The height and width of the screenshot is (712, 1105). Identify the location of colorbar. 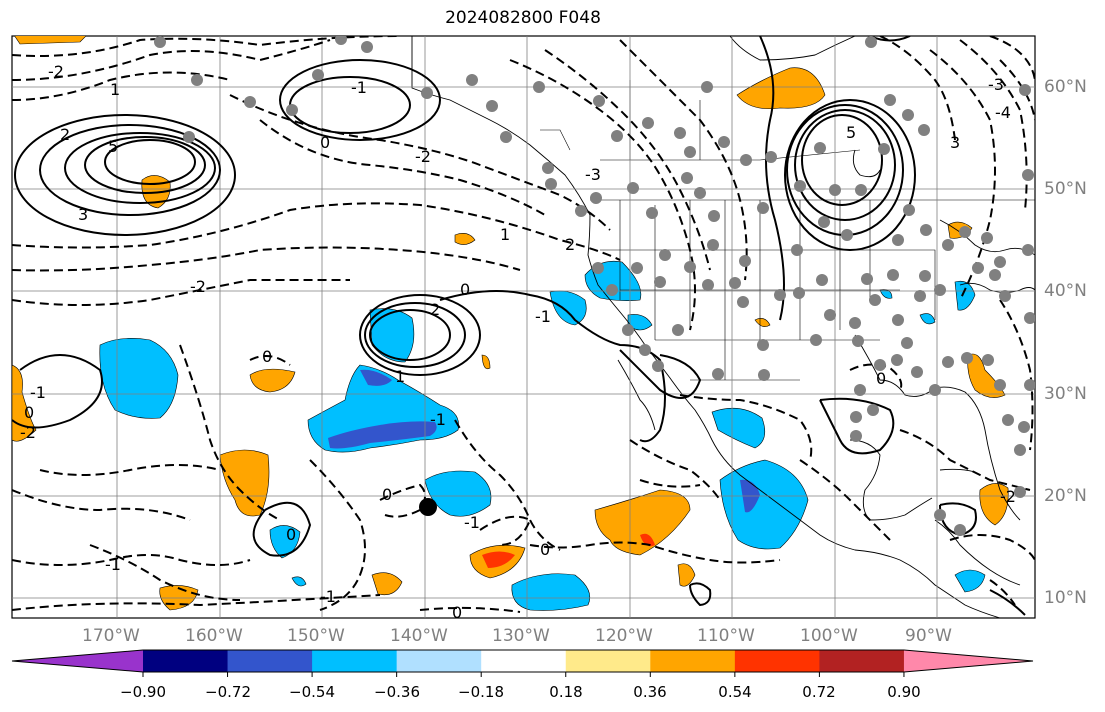
(522, 663).